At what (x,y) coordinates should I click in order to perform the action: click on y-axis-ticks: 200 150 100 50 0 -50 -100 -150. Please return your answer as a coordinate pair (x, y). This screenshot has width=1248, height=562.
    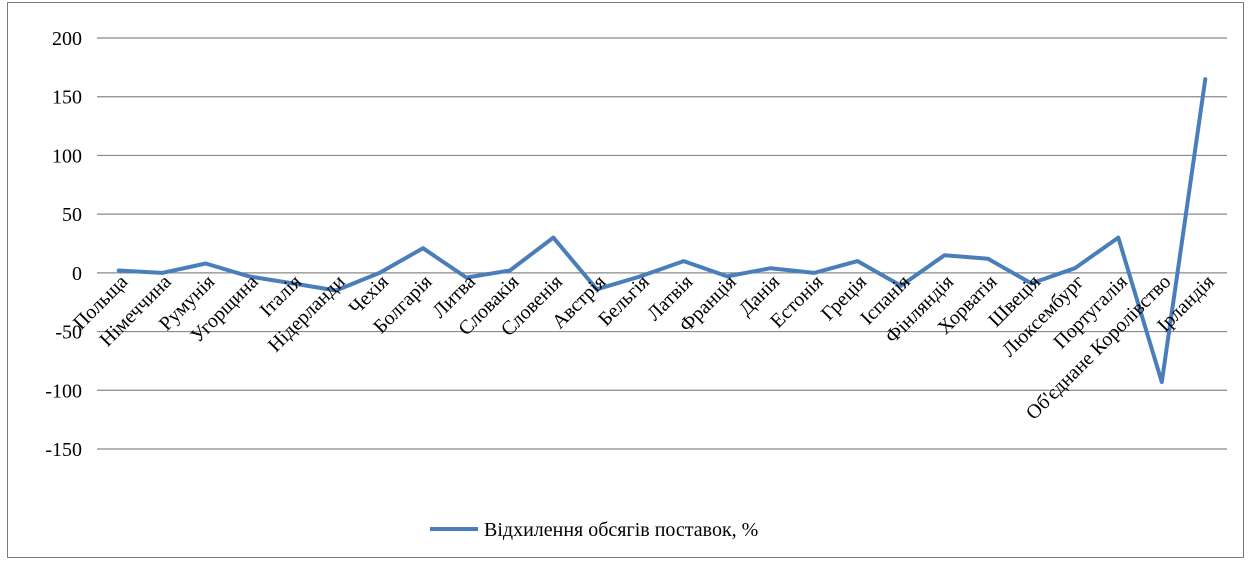
    Looking at the image, I should click on (63, 244).